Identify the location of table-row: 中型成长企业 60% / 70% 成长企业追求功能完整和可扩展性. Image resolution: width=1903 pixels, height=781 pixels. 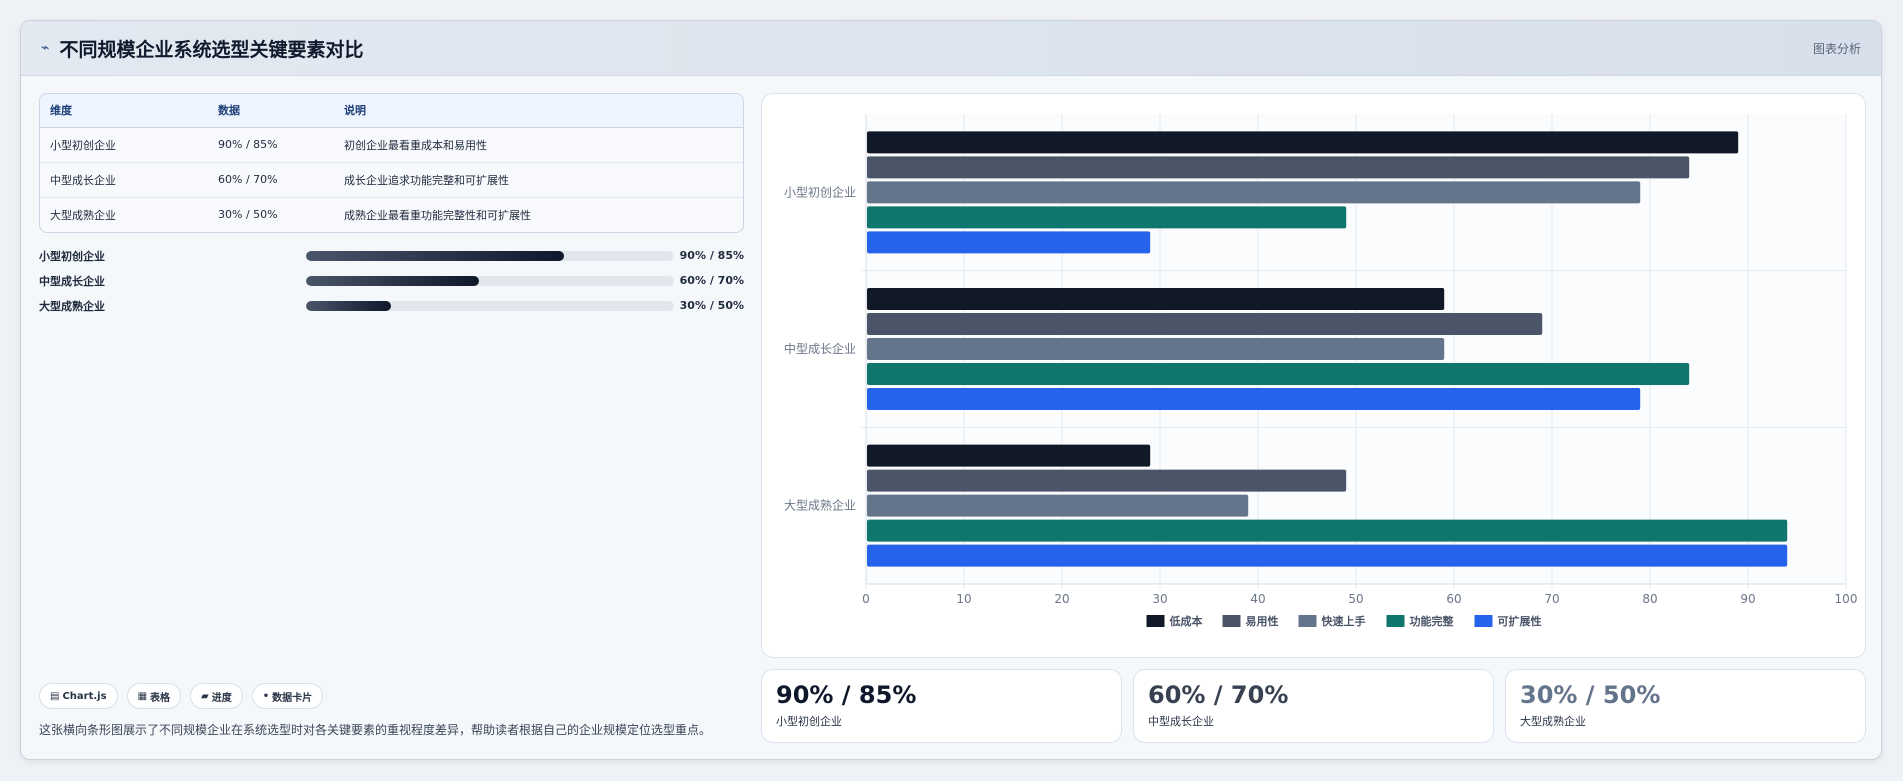
(391, 180).